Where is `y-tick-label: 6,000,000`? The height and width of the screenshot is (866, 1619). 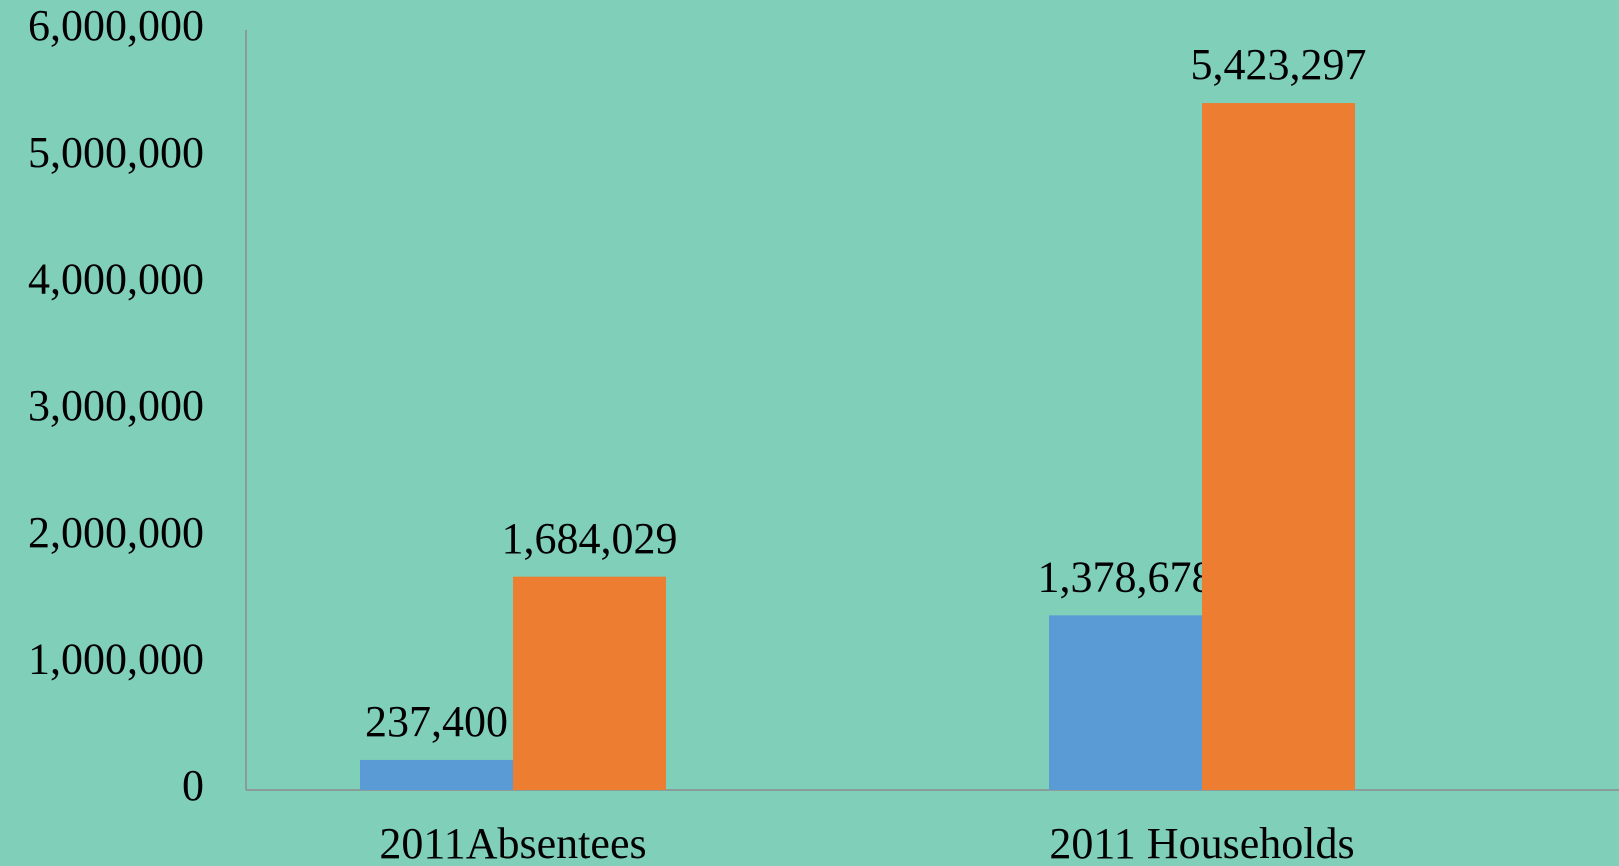 y-tick-label: 6,000,000 is located at coordinates (116, 25).